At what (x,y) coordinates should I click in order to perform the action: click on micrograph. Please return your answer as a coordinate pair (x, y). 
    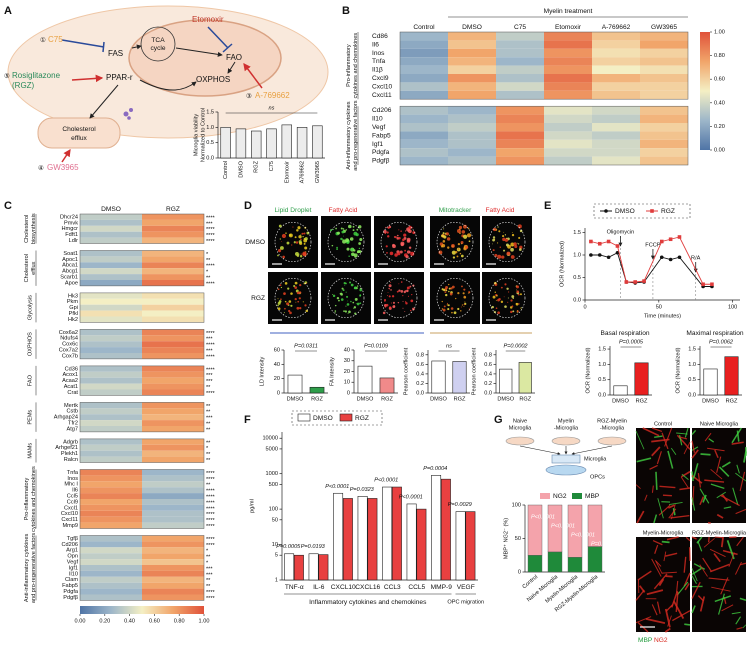
    Looking at the image, I should click on (293, 298).